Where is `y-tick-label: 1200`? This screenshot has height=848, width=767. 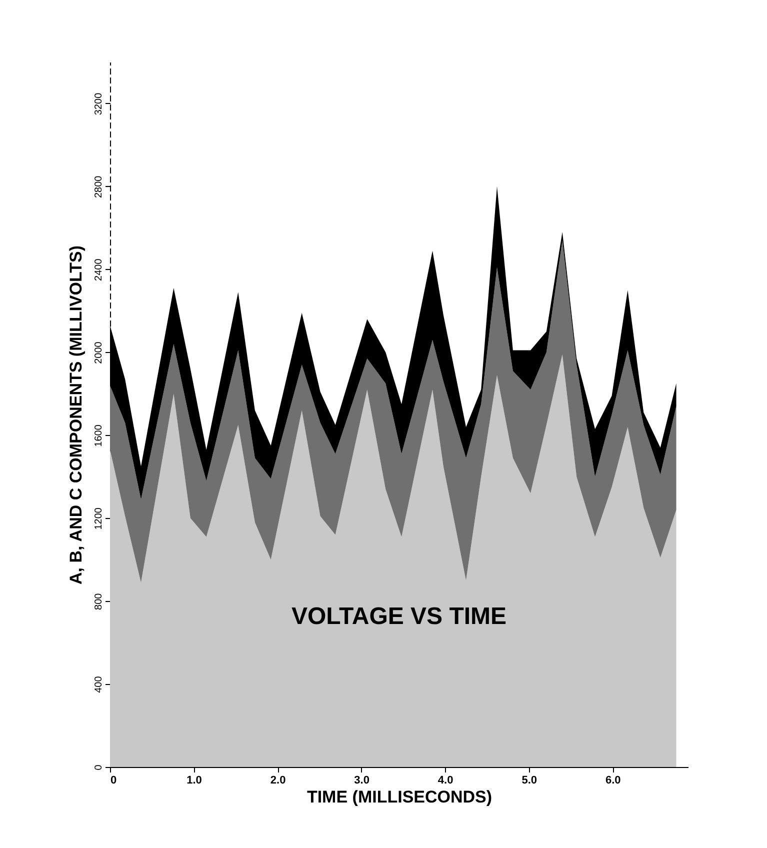
y-tick-label: 1200 is located at coordinates (99, 518).